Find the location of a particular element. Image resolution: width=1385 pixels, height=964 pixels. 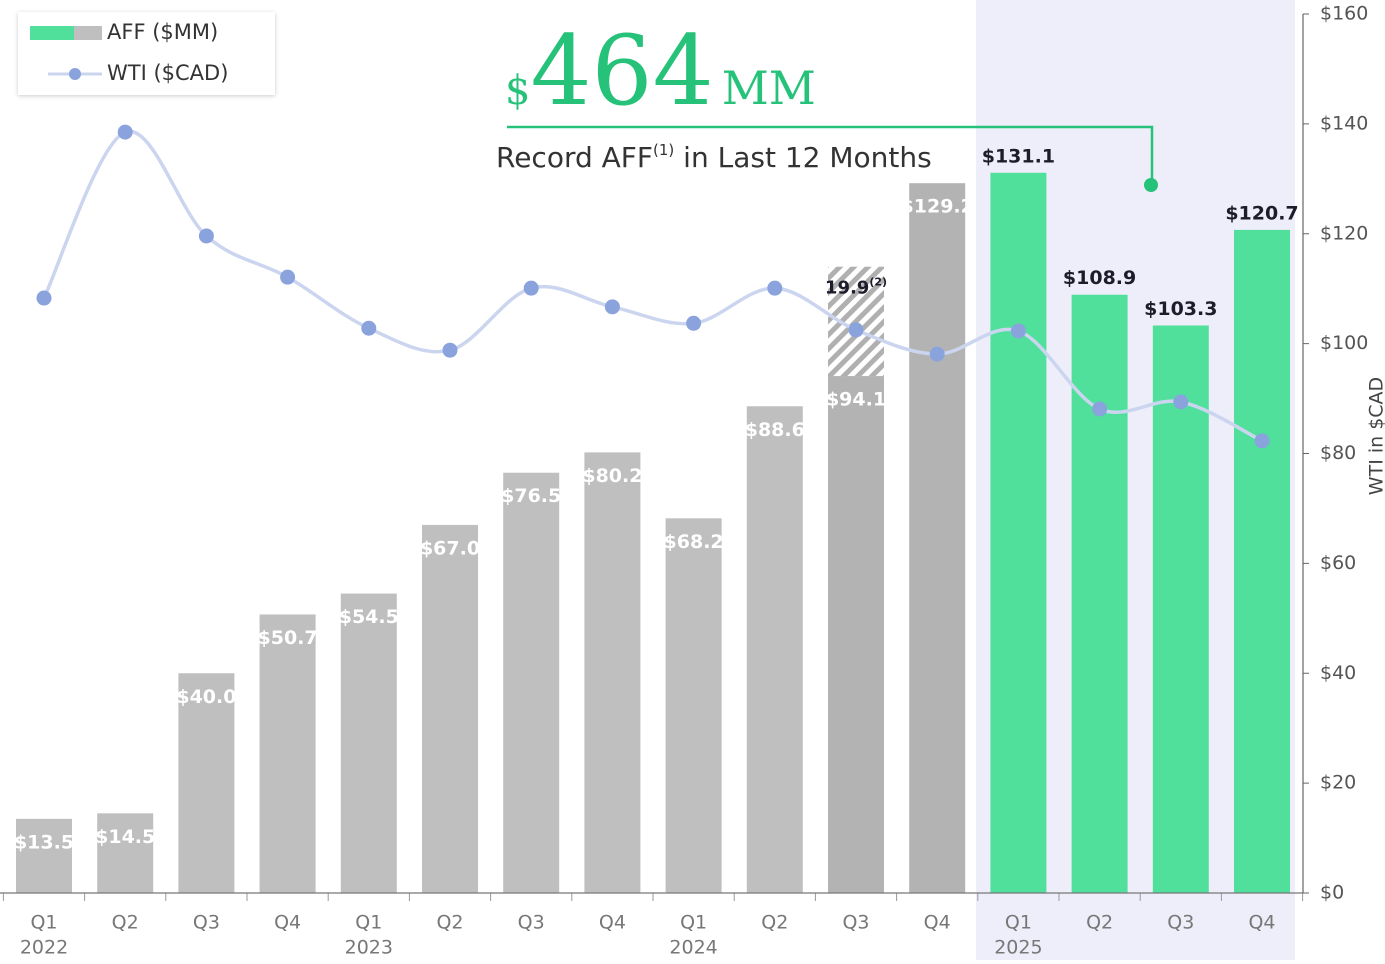

caption: Record AFF(1) in Last 12 Months is located at coordinates (714, 157).